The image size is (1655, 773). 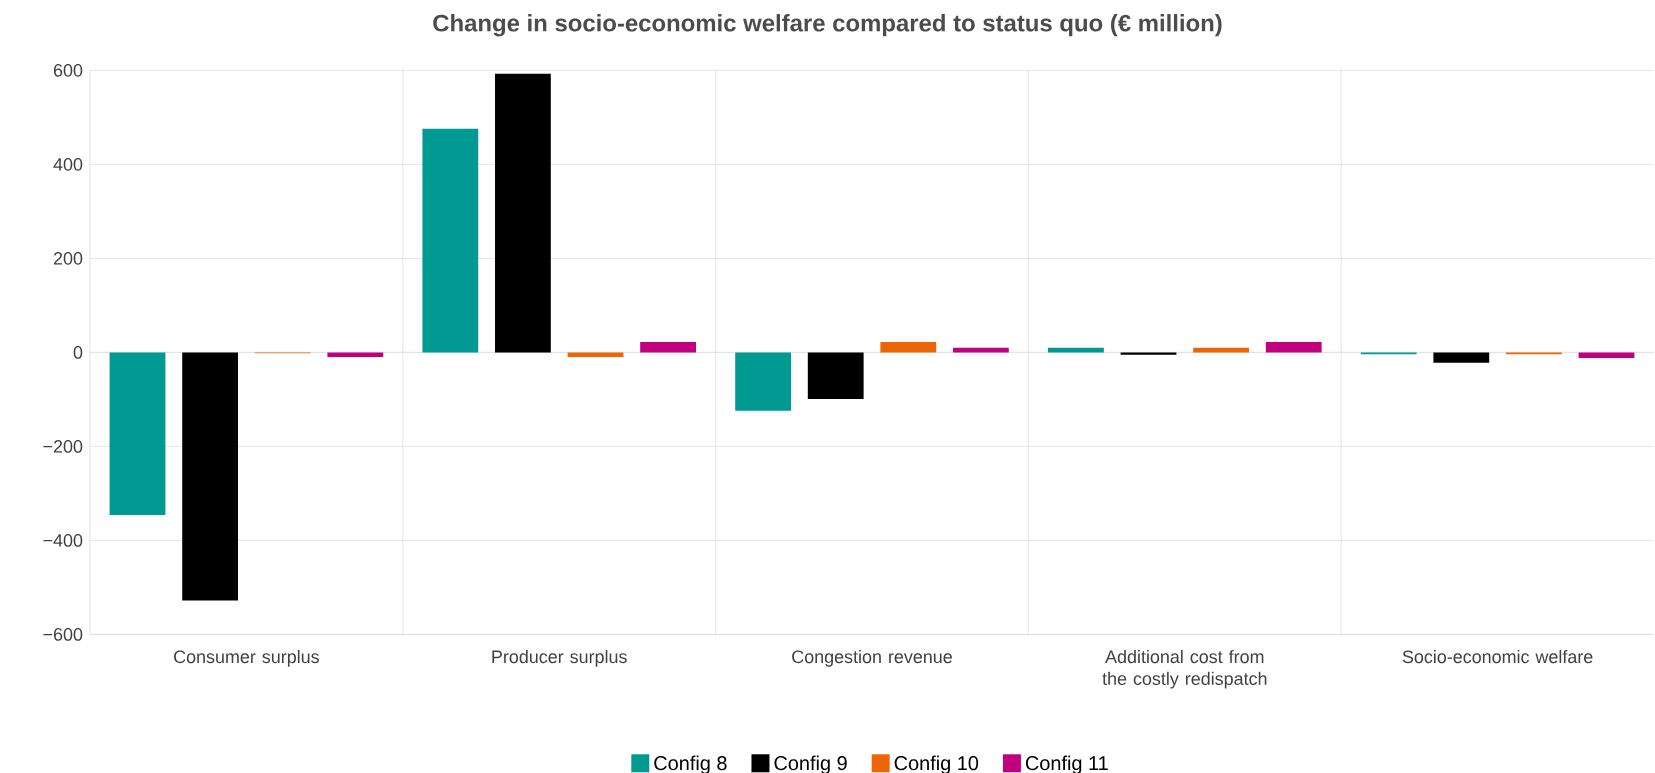 I want to click on y-tick-label: −600, so click(x=63, y=634).